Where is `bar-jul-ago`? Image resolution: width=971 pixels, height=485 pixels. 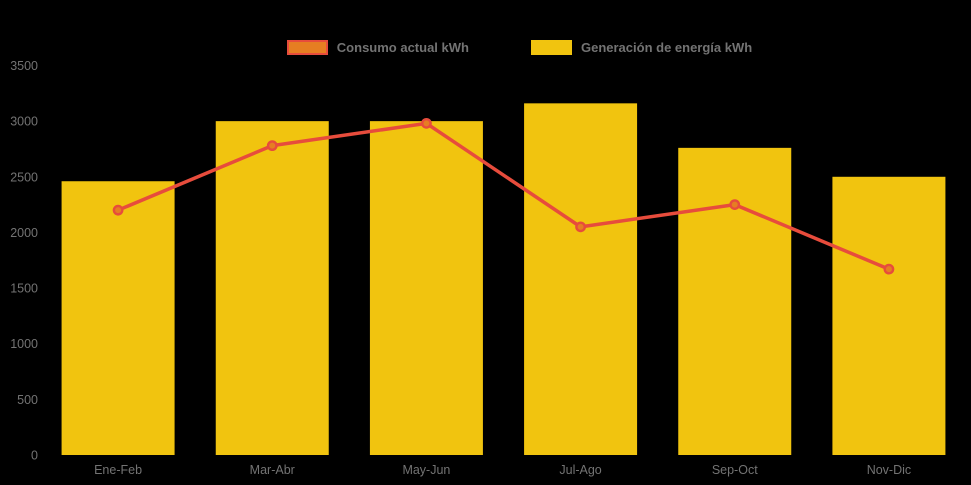
bar-jul-ago is located at coordinates (581, 279).